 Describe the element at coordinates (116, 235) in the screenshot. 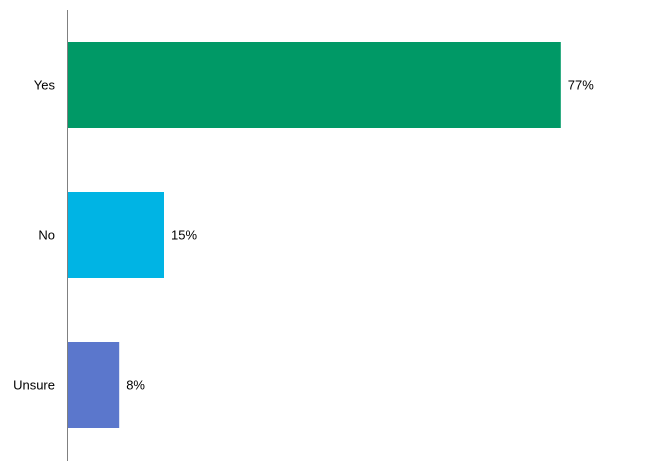

I see `bar-no` at that location.